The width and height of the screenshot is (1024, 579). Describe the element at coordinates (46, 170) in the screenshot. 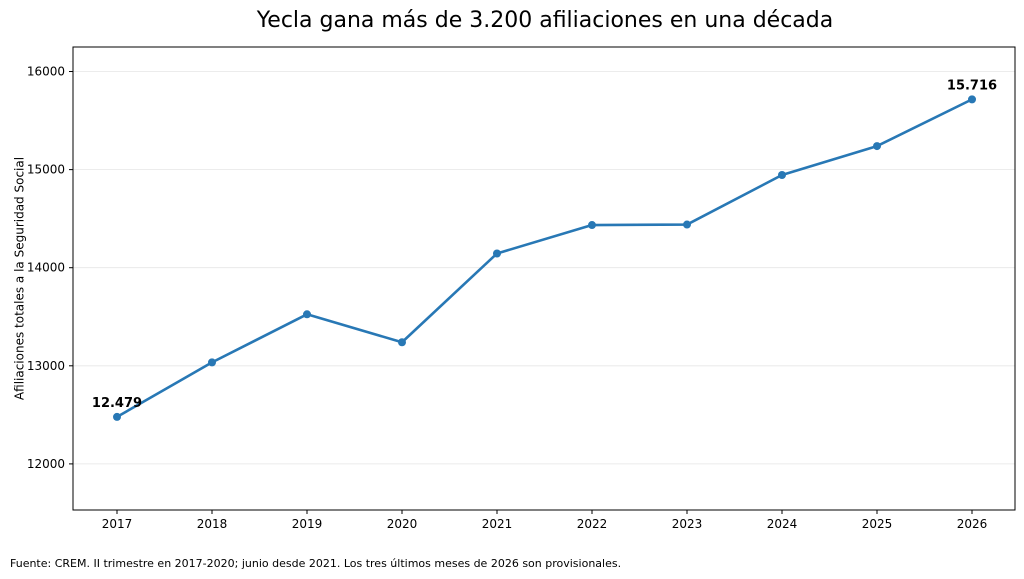

I see `y-tick-label: 15000` at that location.